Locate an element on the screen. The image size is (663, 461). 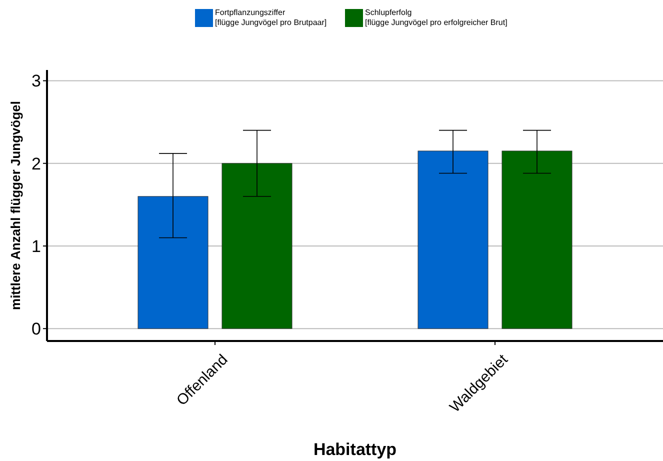
legend-label: Fortpflanzungsziffer [flügge Jungvögel pro Brutpaar] is located at coordinates (271, 17).